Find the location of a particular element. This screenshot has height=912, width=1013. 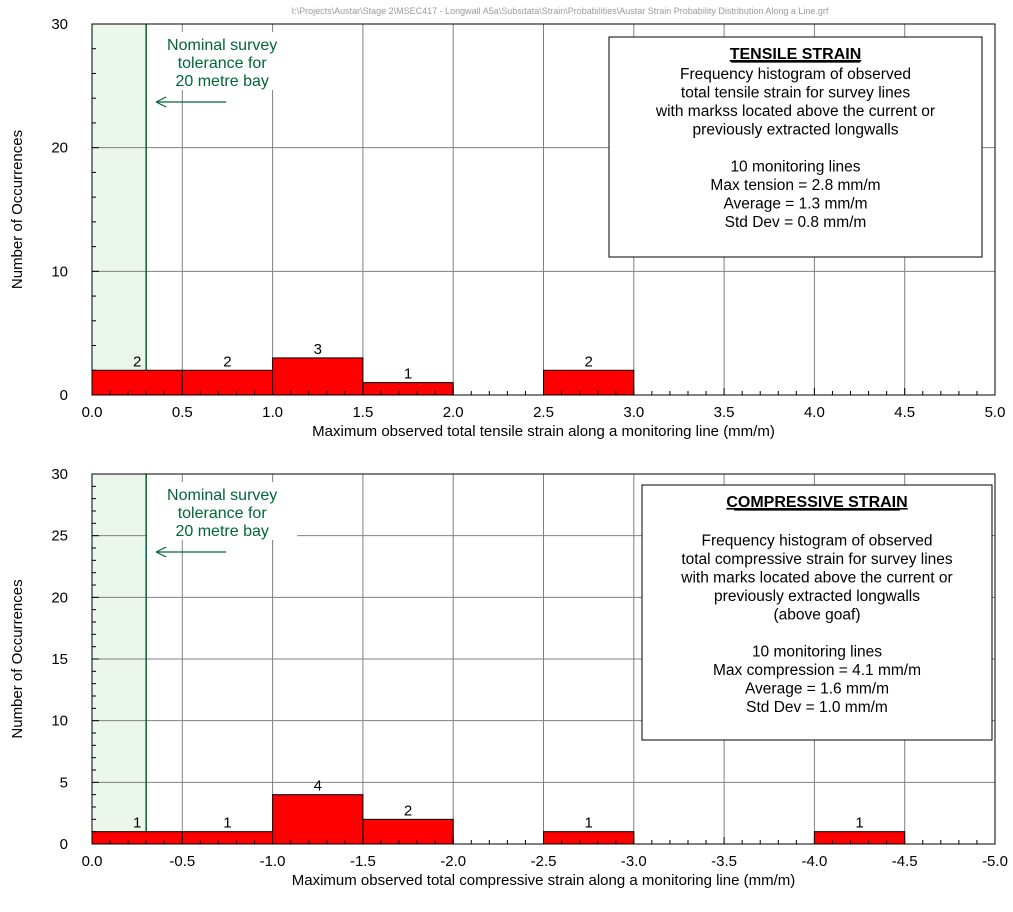

info-box-line: with marks located above the current or is located at coordinates (816, 578).